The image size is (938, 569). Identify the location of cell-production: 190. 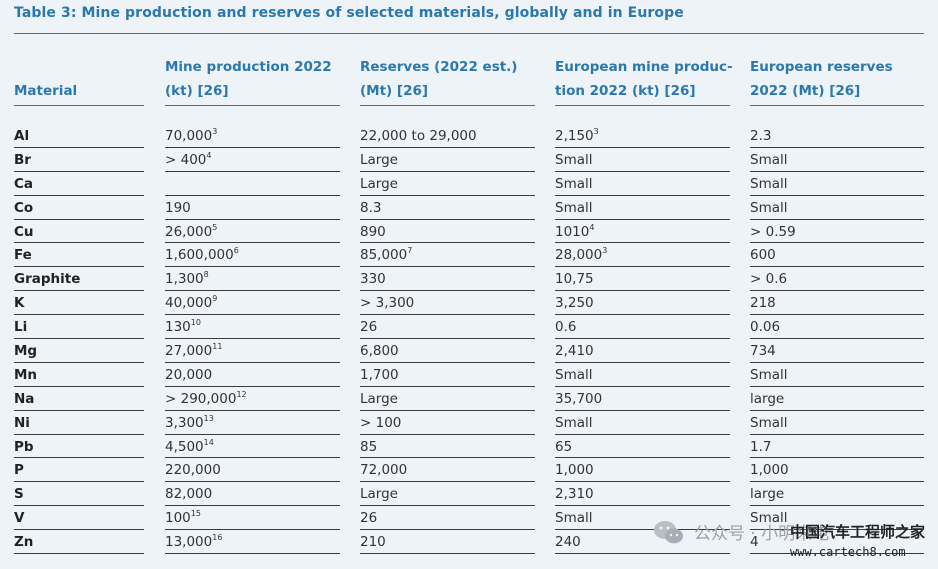
(252, 208).